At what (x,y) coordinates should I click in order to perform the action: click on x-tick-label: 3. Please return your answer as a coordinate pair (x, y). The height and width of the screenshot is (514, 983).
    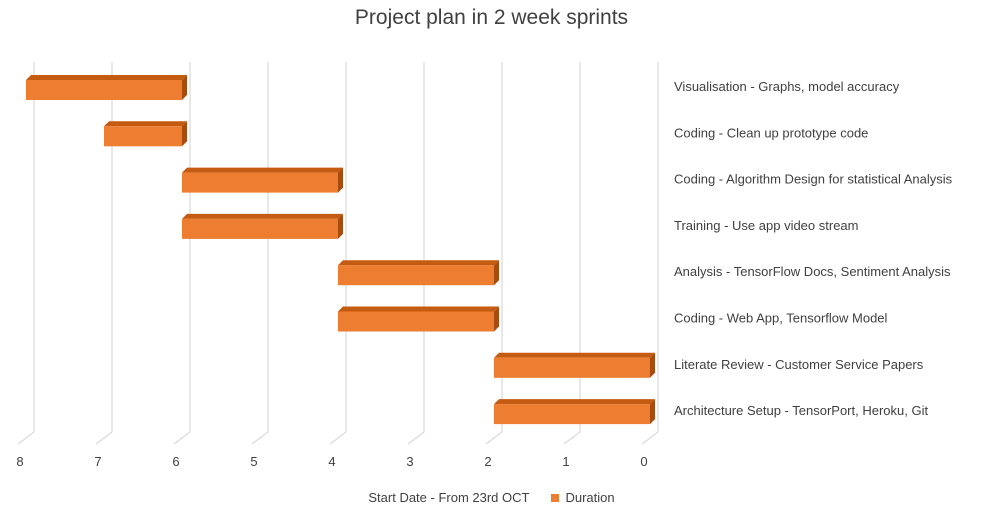
    Looking at the image, I should click on (409, 461).